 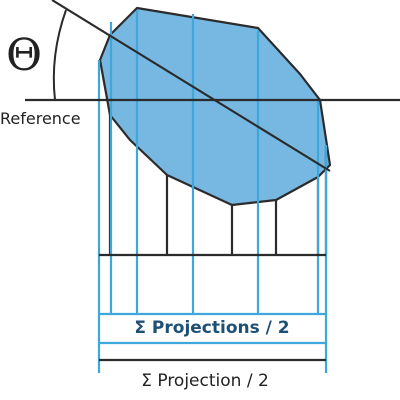 I want to click on angle-arc, so click(x=59, y=55).